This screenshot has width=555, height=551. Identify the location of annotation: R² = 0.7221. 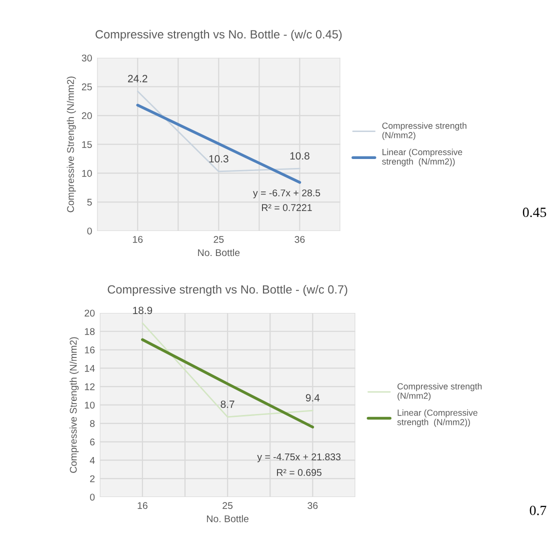
(287, 208).